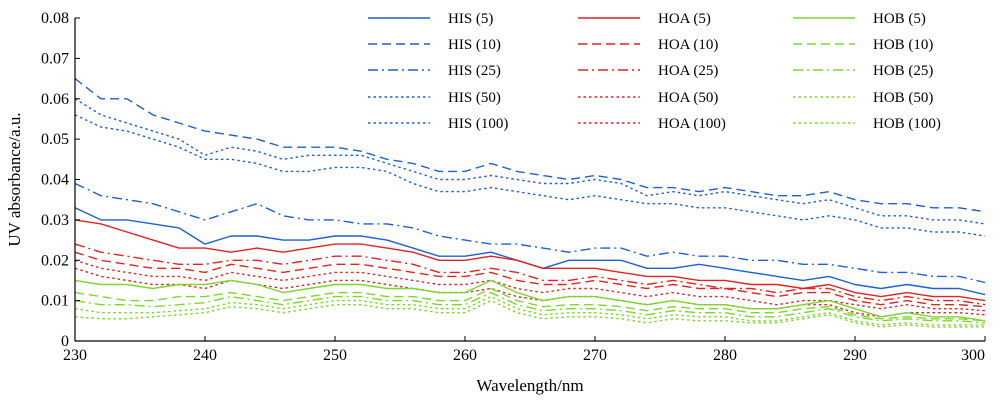 This screenshot has height=402, width=1000. What do you see at coordinates (474, 98) in the screenshot?
I see `legend-label: HIS (50)` at bounding box center [474, 98].